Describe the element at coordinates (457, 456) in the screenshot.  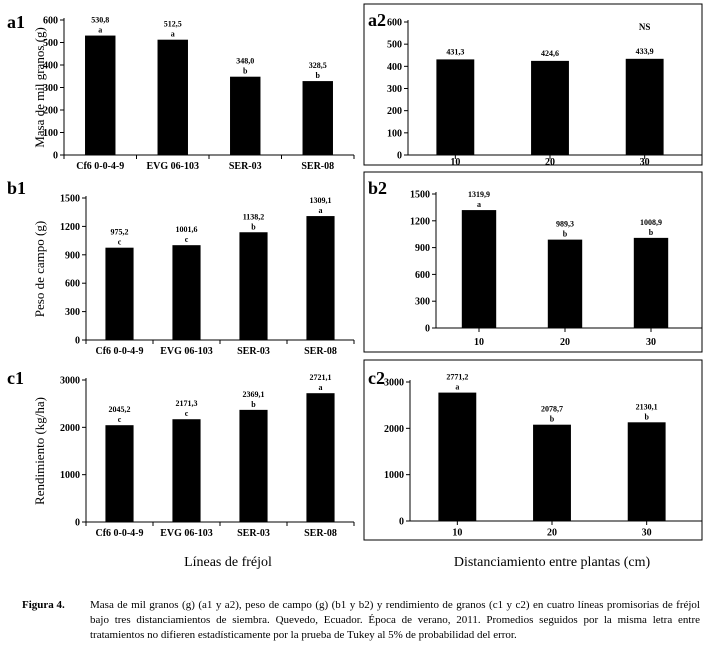
I see `bar-c2` at that location.